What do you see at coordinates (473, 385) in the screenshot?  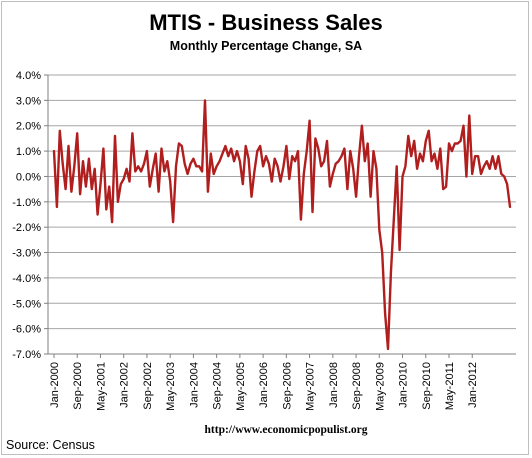 I see `x-tick-label: Jan-2012` at bounding box center [473, 385].